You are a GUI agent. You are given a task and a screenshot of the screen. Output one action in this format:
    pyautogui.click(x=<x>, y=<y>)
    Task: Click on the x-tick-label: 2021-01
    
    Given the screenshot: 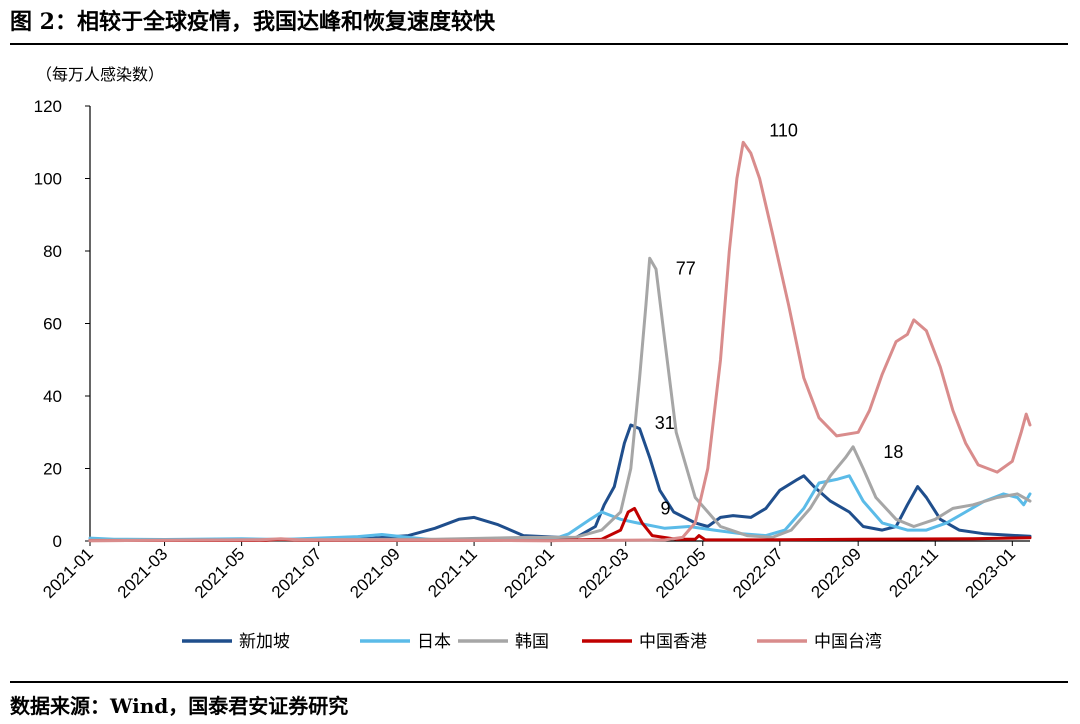 What is the action you would take?
    pyautogui.click(x=68, y=573)
    